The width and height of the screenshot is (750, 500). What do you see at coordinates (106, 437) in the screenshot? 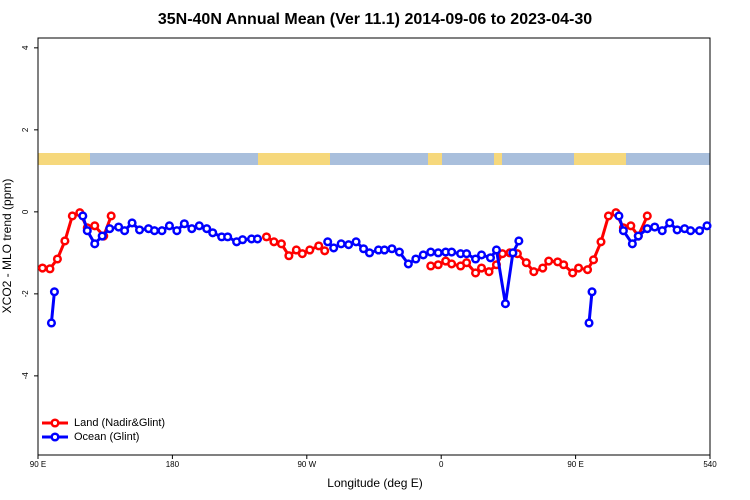
I see `legend-label: Ocean (Glint)` at bounding box center [106, 437].